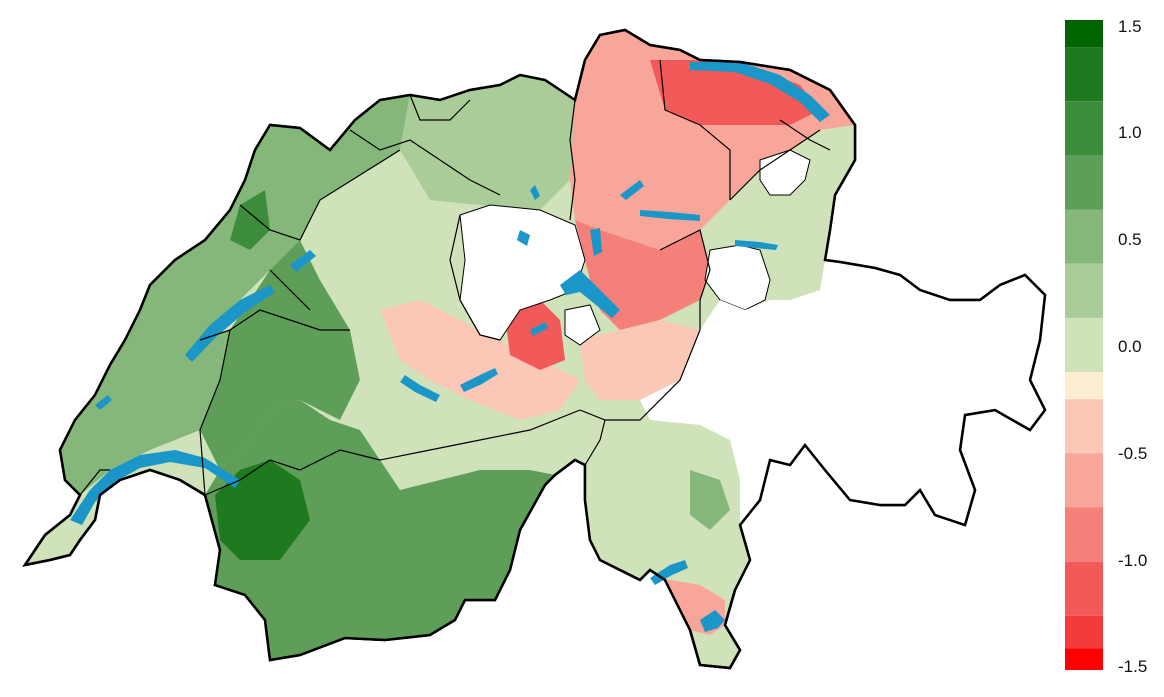 The image size is (1164, 697). Describe the element at coordinates (420, 388) in the screenshot. I see `lake-thun` at that location.